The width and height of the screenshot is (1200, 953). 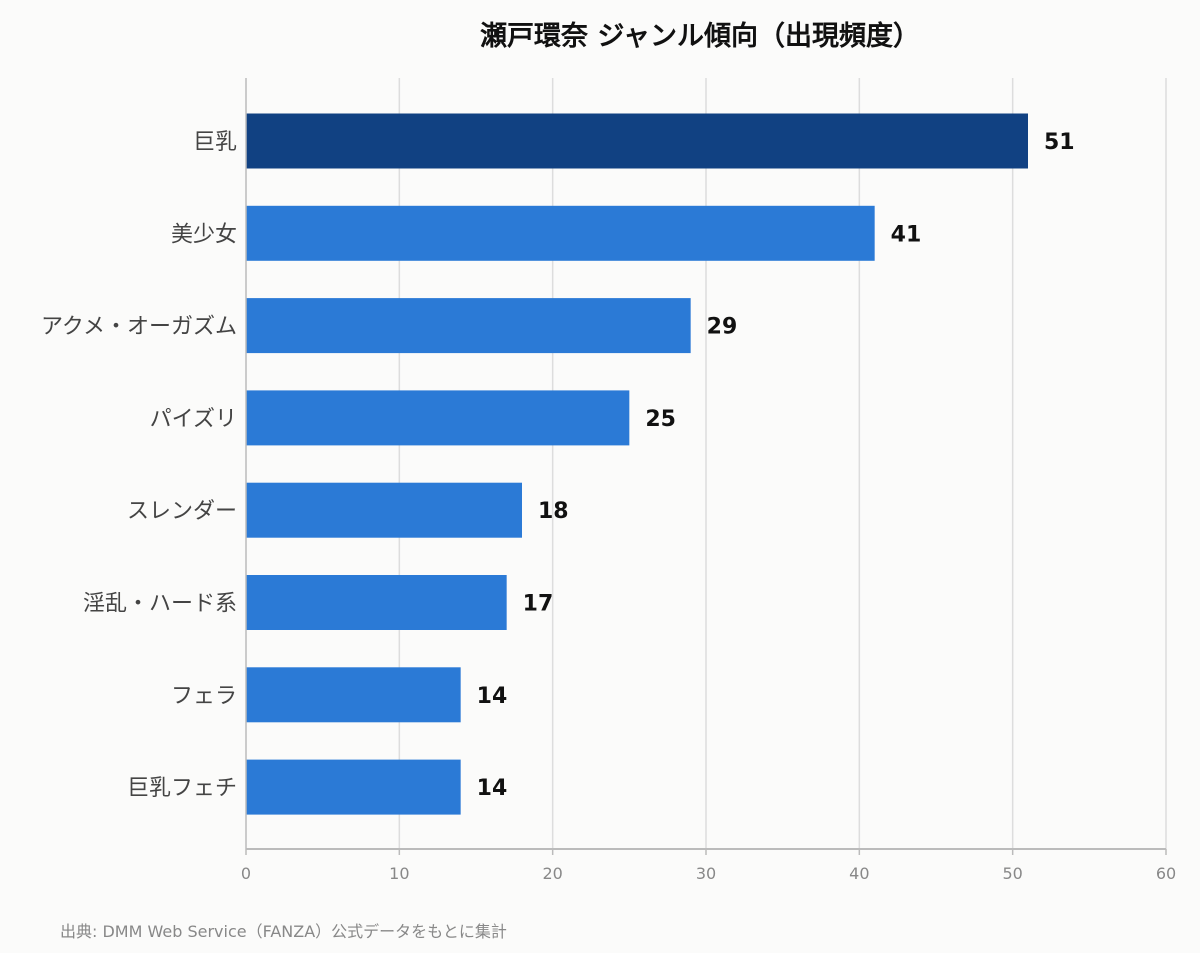 What do you see at coordinates (706, 873) in the screenshot?
I see `x-tick-label: 30` at bounding box center [706, 873].